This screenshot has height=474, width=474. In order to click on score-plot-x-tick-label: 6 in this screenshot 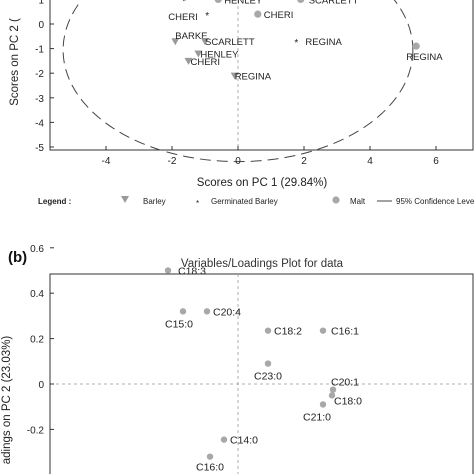, I will do `click(436, 161)`.